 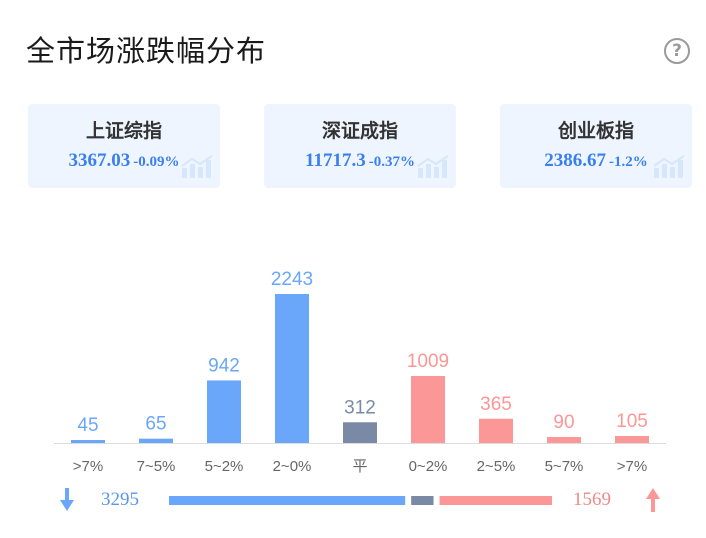 I want to click on up-proportion-bar, so click(x=495, y=500).